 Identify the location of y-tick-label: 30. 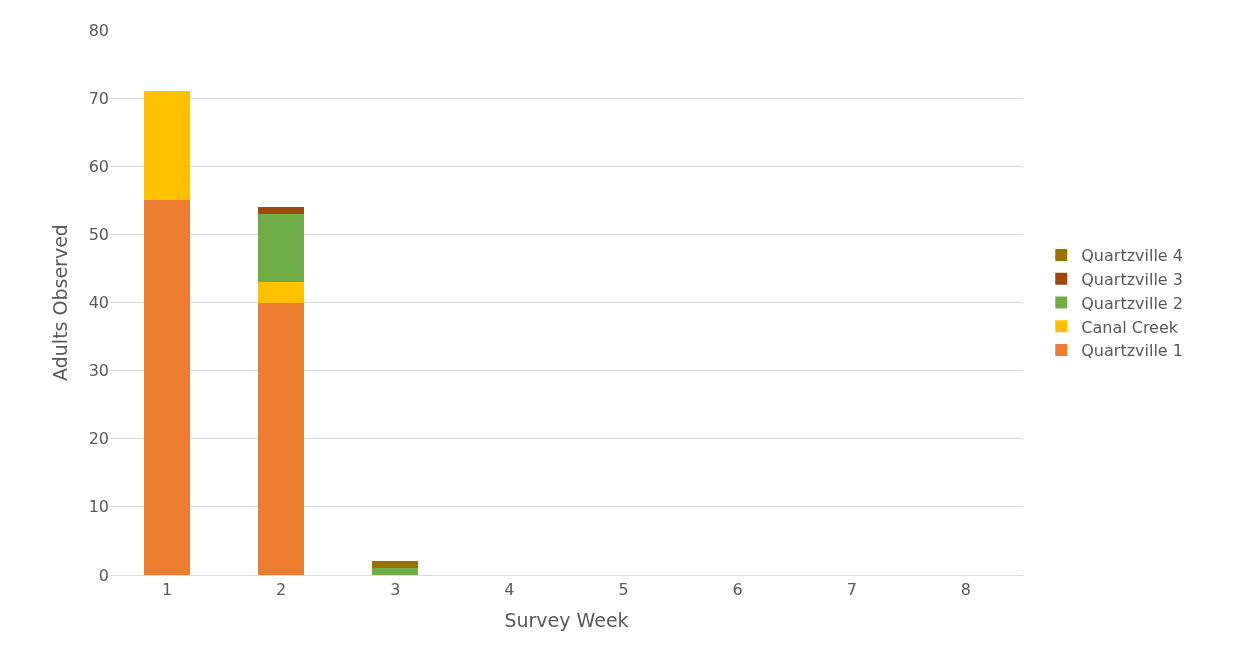
(98, 371).